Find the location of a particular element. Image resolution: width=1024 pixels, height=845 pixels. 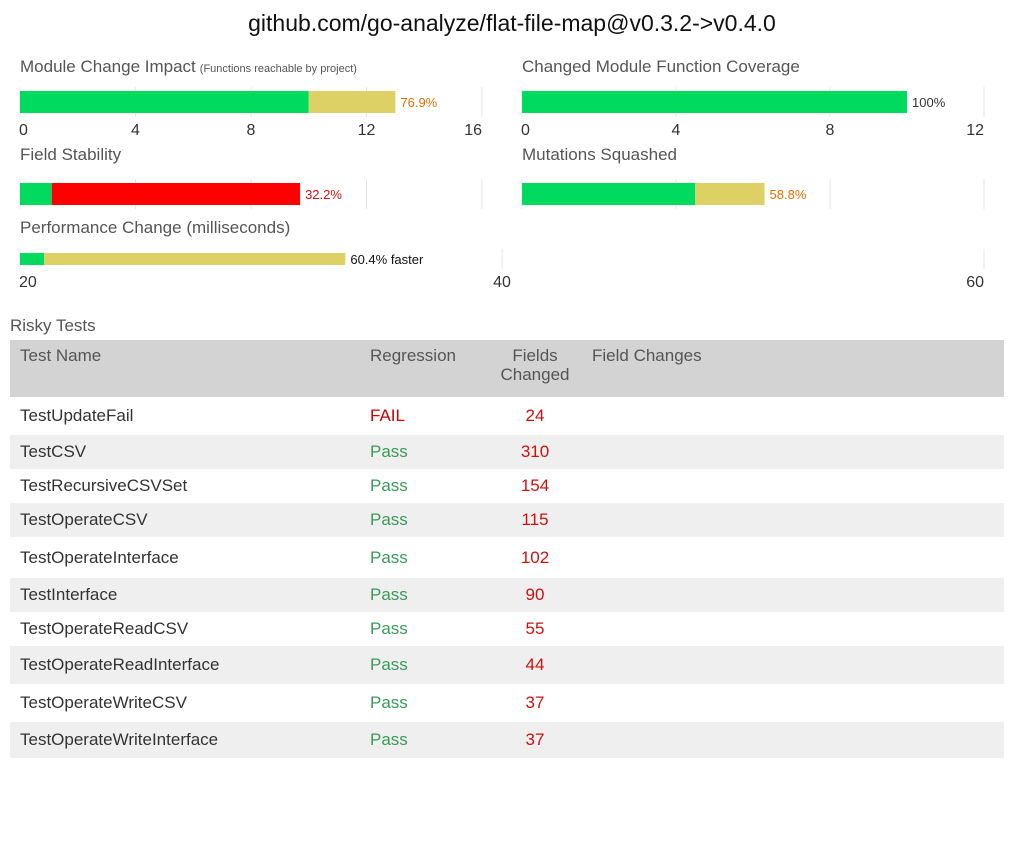

test-name-cell: TestUpdateFail is located at coordinates (77, 415).